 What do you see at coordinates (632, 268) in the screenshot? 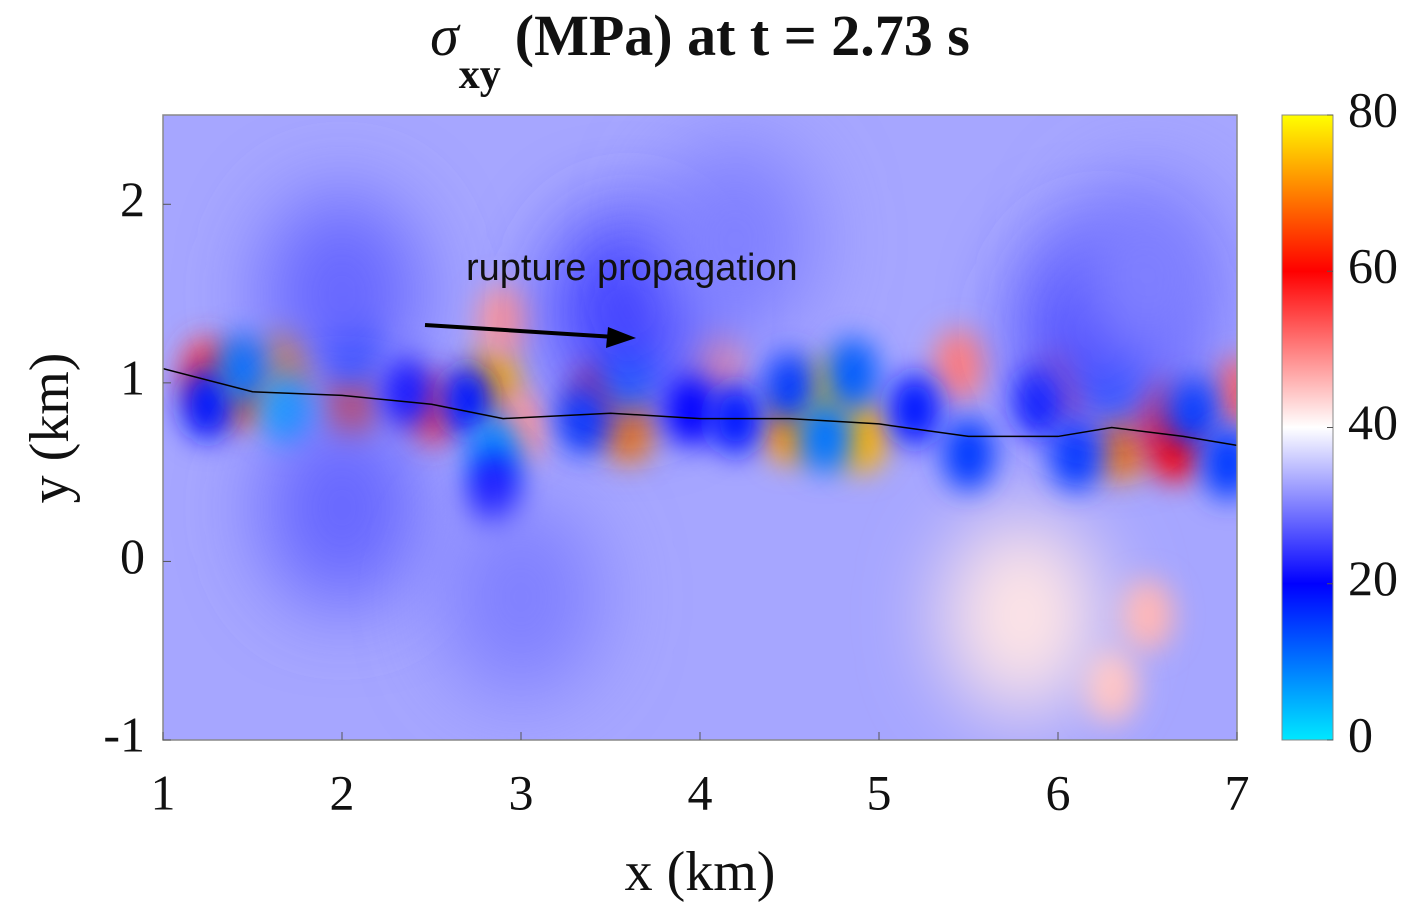
I see `annotation: rupture propagation` at bounding box center [632, 268].